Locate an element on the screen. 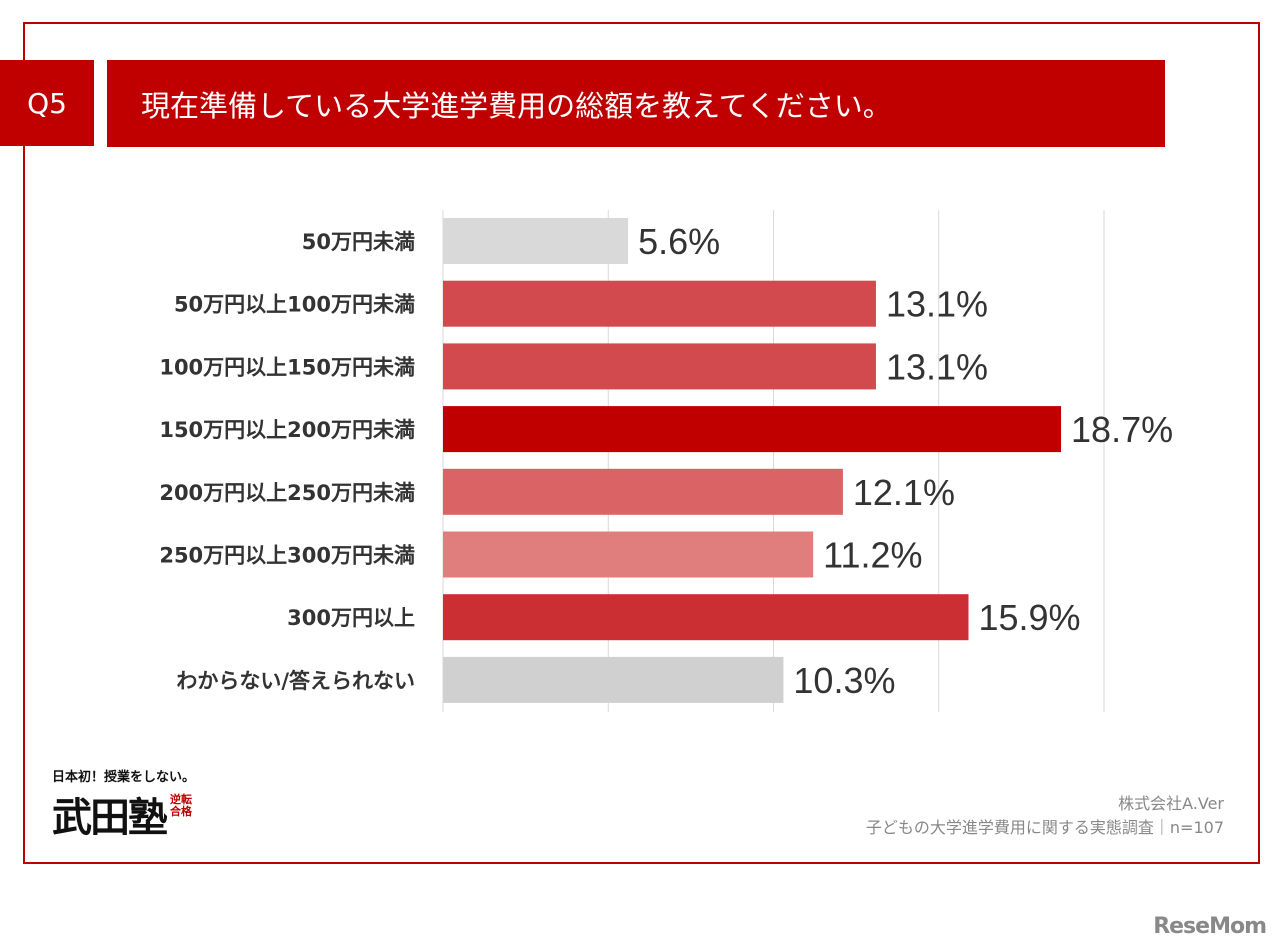 This screenshot has width=1280, height=952. logo-tagline: 日本初！授業をしない。 is located at coordinates (124, 777).